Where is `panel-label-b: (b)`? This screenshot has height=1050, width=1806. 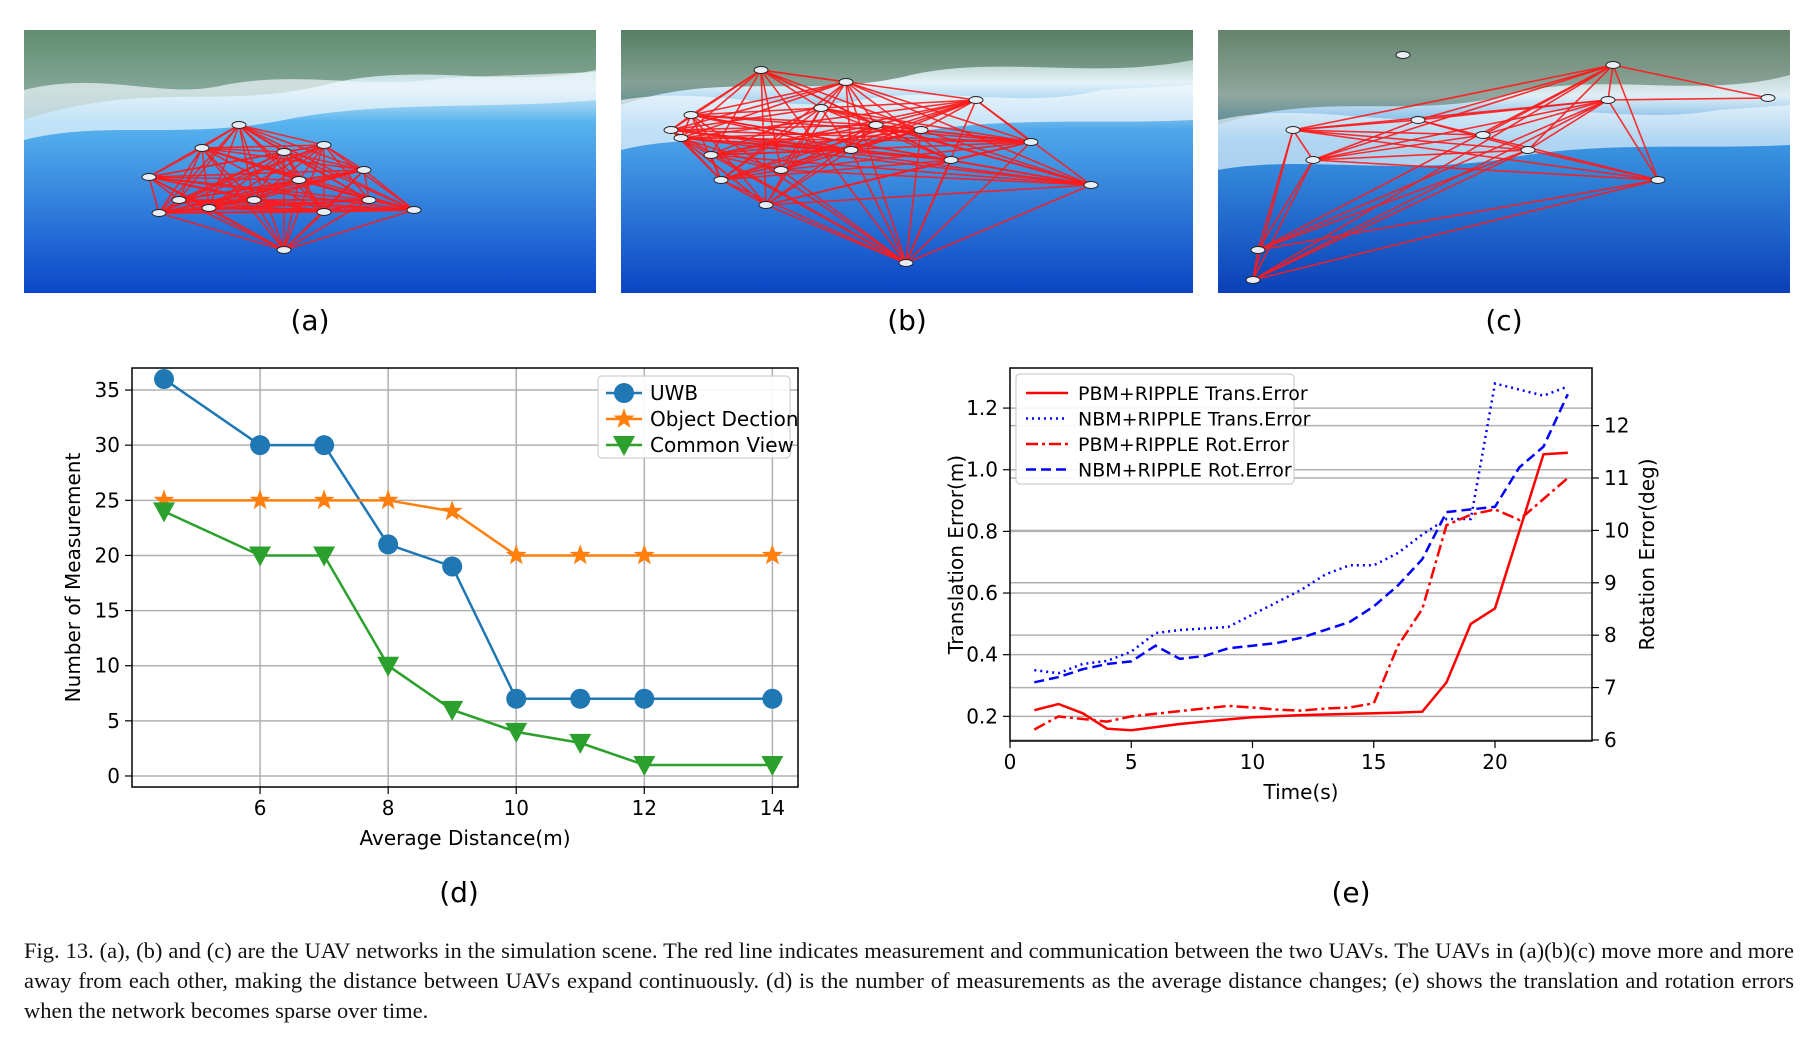 panel-label-b: (b) is located at coordinates (907, 320).